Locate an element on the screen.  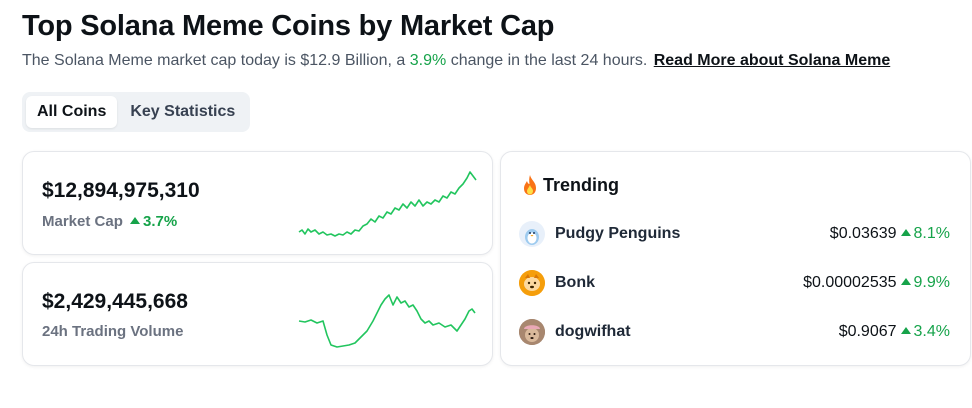
trending-item-name: dogwifhat is located at coordinates (593, 331).